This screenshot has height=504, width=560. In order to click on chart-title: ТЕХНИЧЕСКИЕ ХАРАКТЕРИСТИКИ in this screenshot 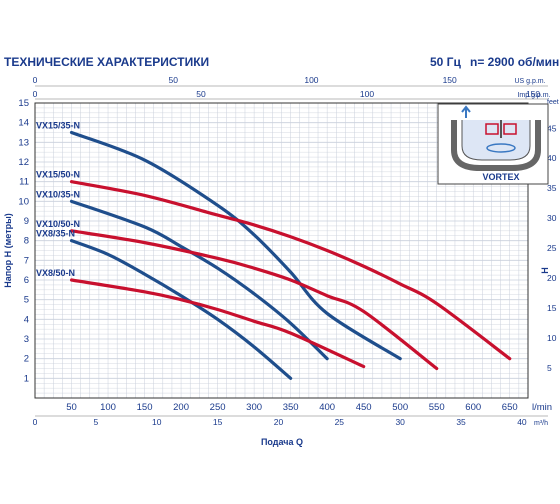, I will do `click(107, 62)`.